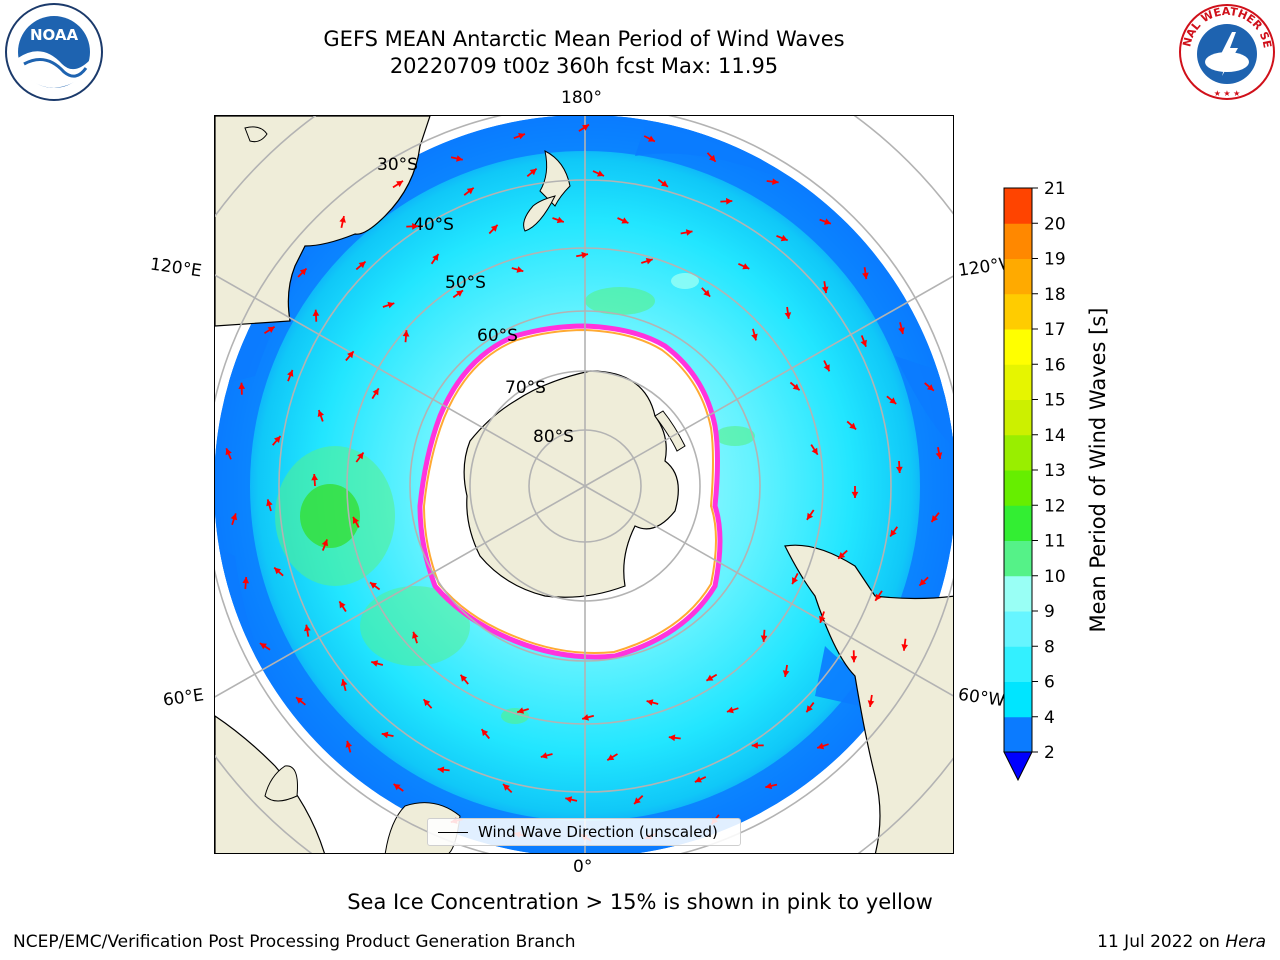 This screenshot has height=960, width=1280. What do you see at coordinates (1049, 753) in the screenshot?
I see `colorbar-tick-label: 2` at bounding box center [1049, 753].